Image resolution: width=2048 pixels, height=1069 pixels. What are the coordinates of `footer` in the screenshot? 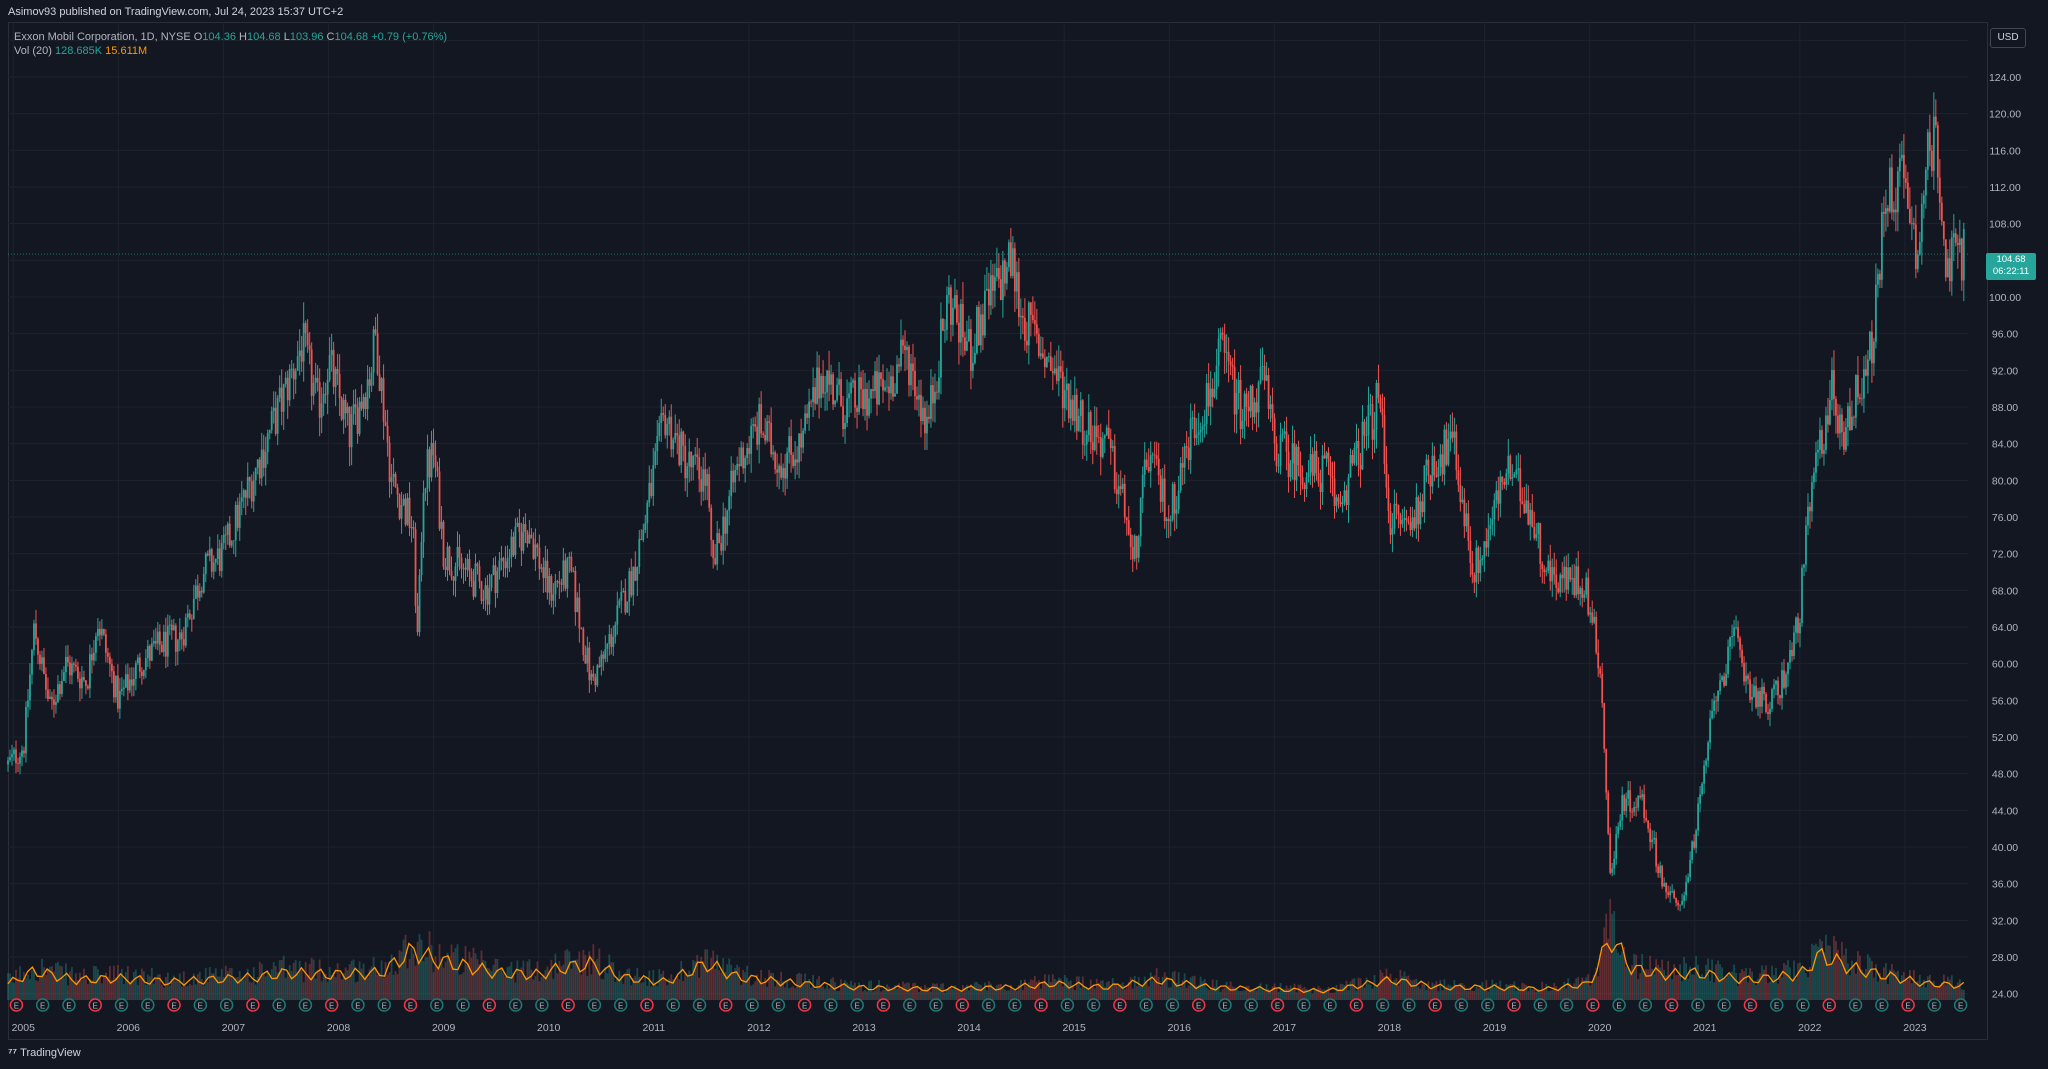 It's located at (1024, 1054).